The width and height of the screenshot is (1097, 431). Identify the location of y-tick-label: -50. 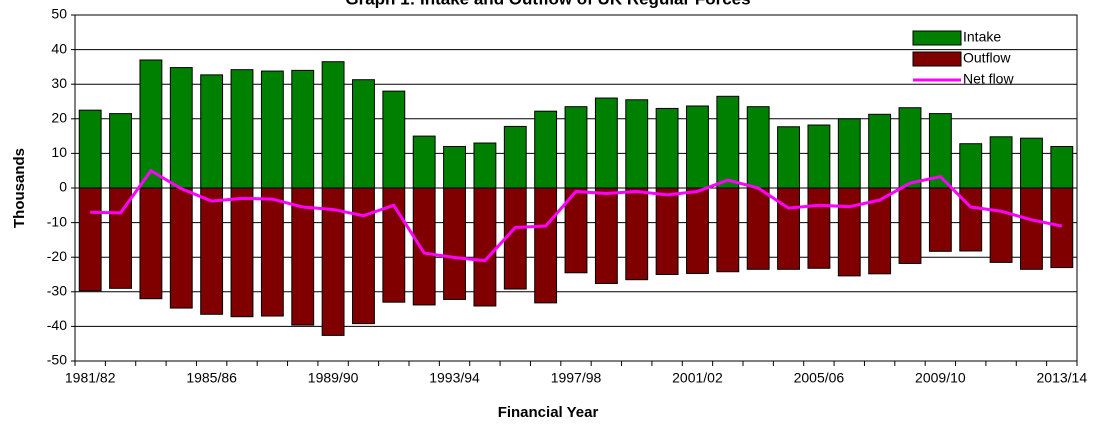
(57, 360).